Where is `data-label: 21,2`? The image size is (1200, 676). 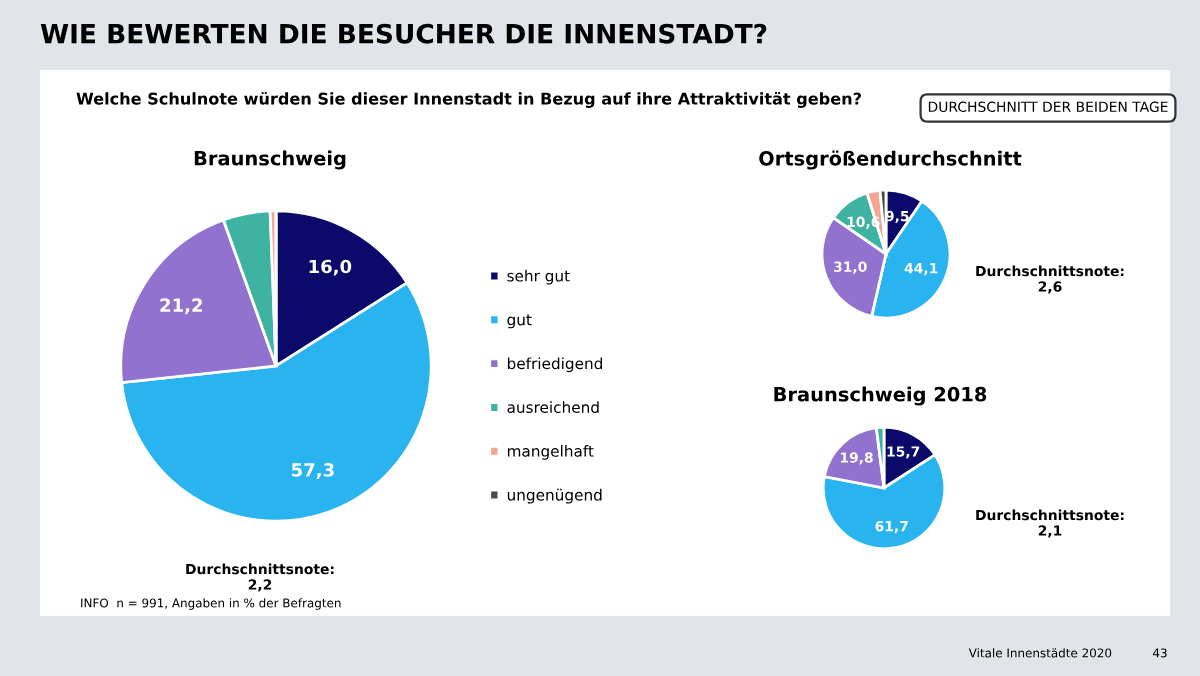
data-label: 21,2 is located at coordinates (181, 306).